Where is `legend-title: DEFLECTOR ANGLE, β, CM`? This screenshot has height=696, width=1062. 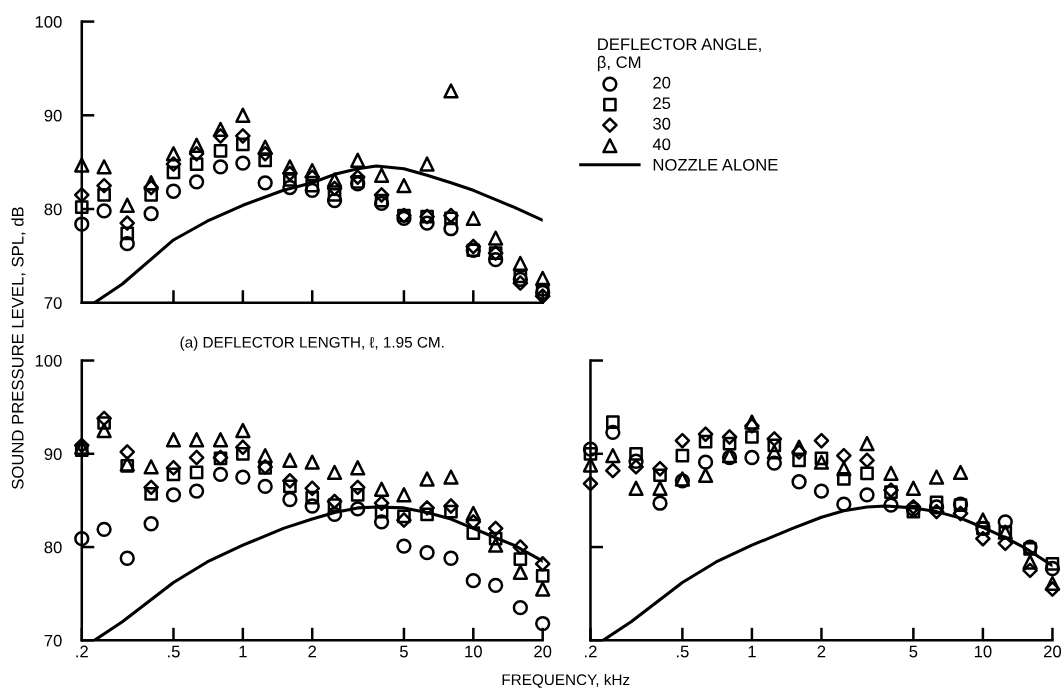 legend-title: DEFLECTOR ANGLE, β, CM is located at coordinates (679, 55).